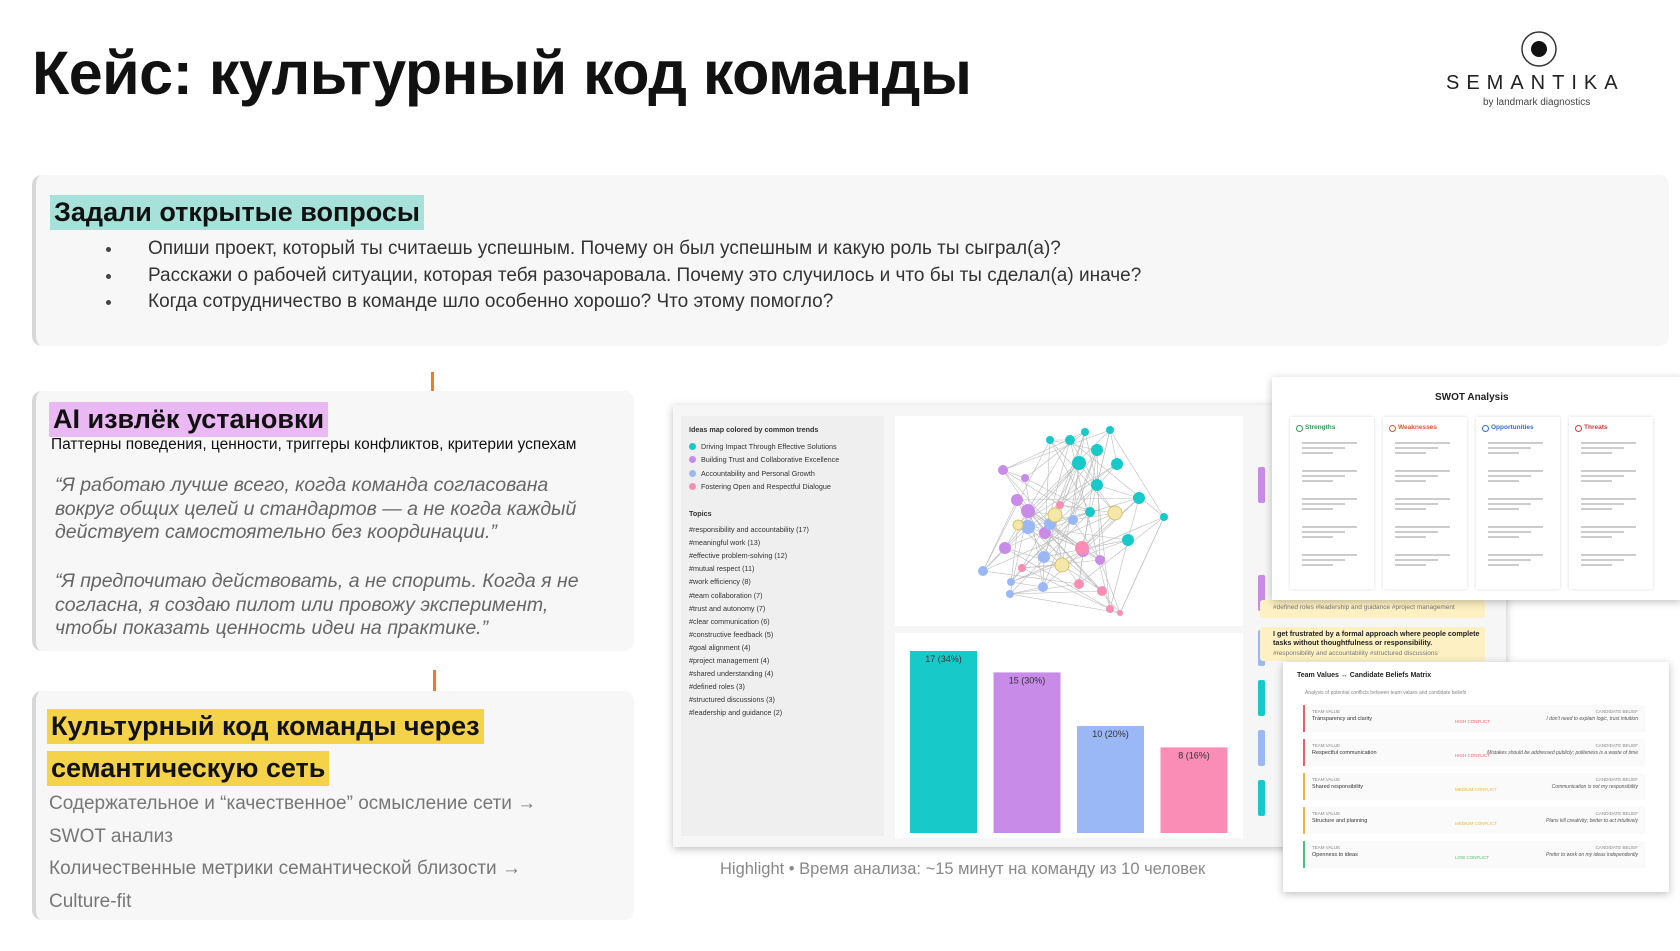 The height and width of the screenshot is (951, 1680). I want to click on conflict: HIGH CONFLICT, so click(1473, 721).